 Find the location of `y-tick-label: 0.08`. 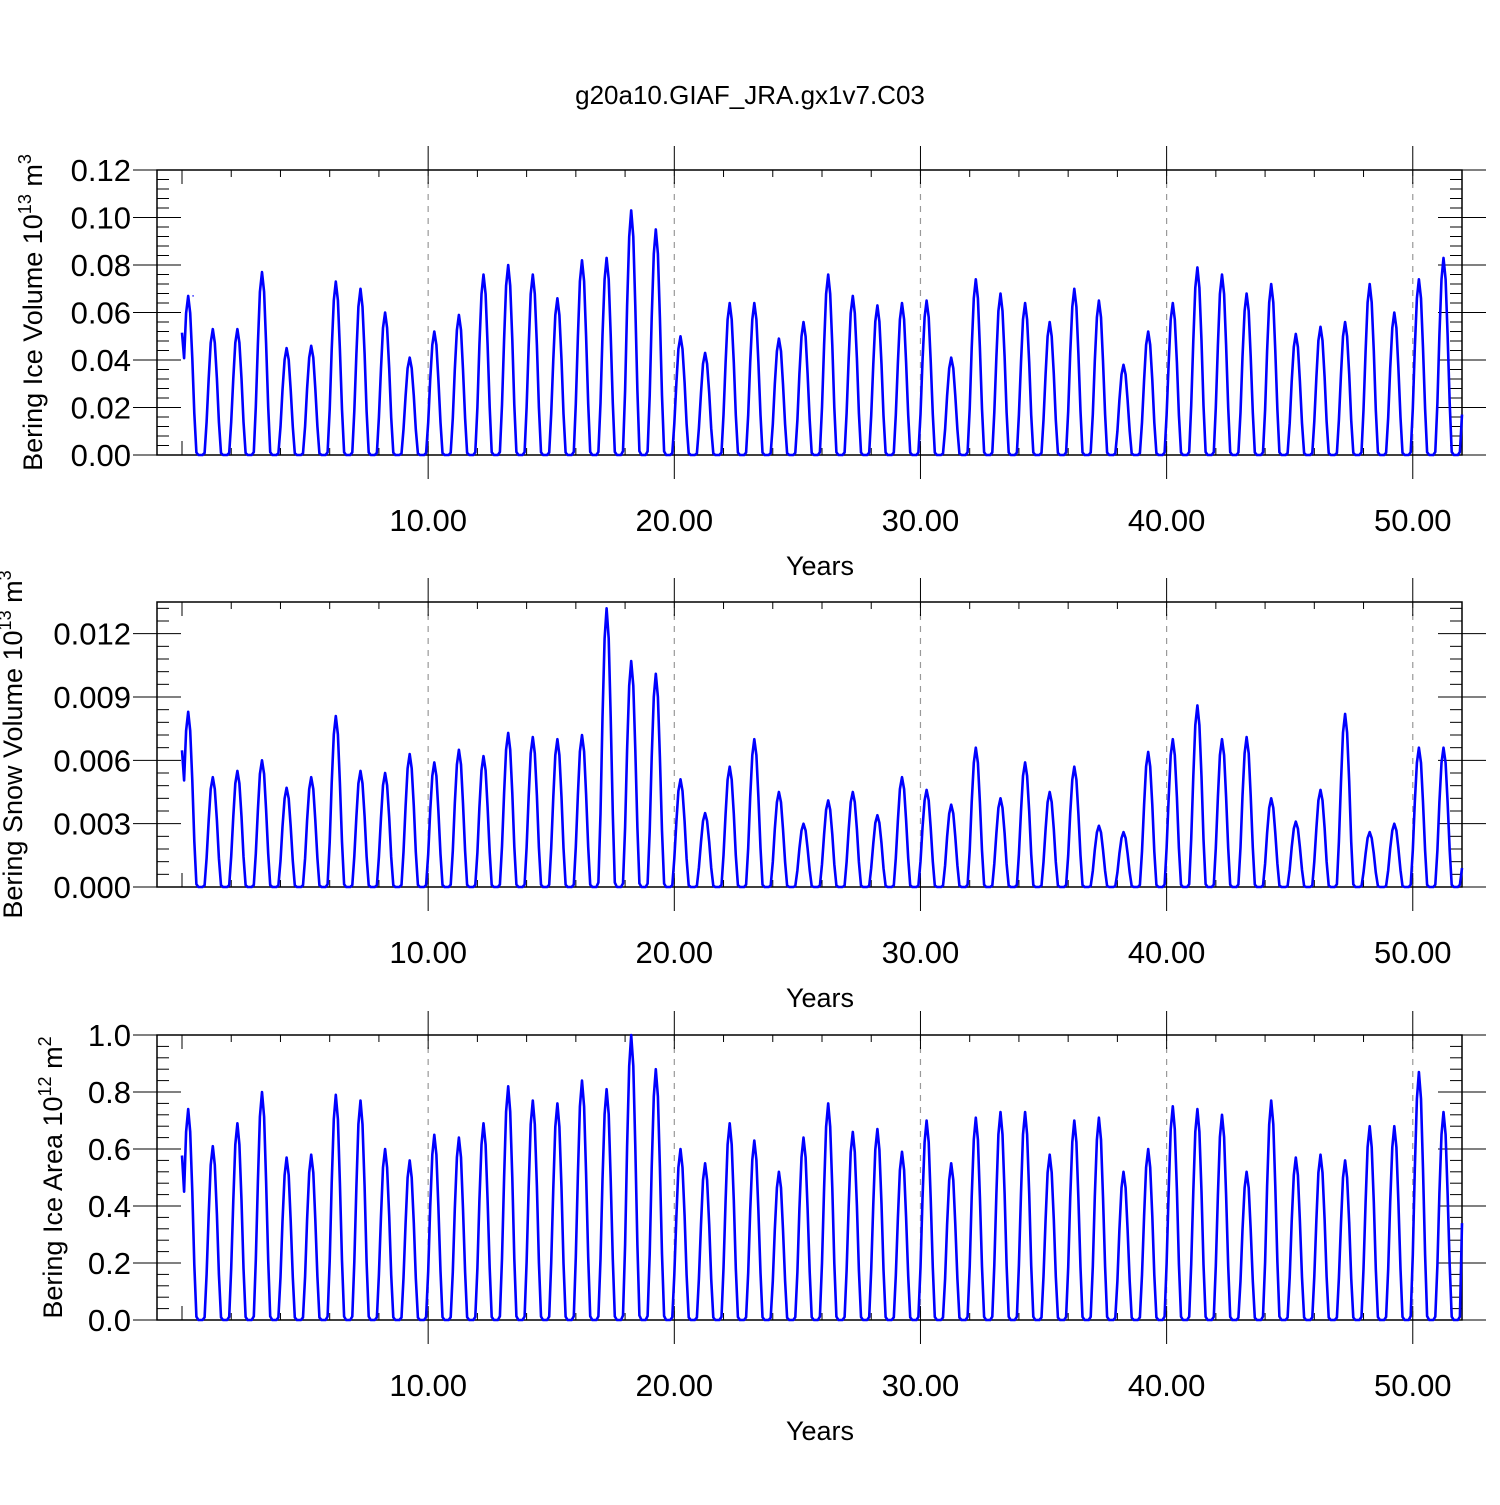

y-tick-label: 0.08 is located at coordinates (101, 265).